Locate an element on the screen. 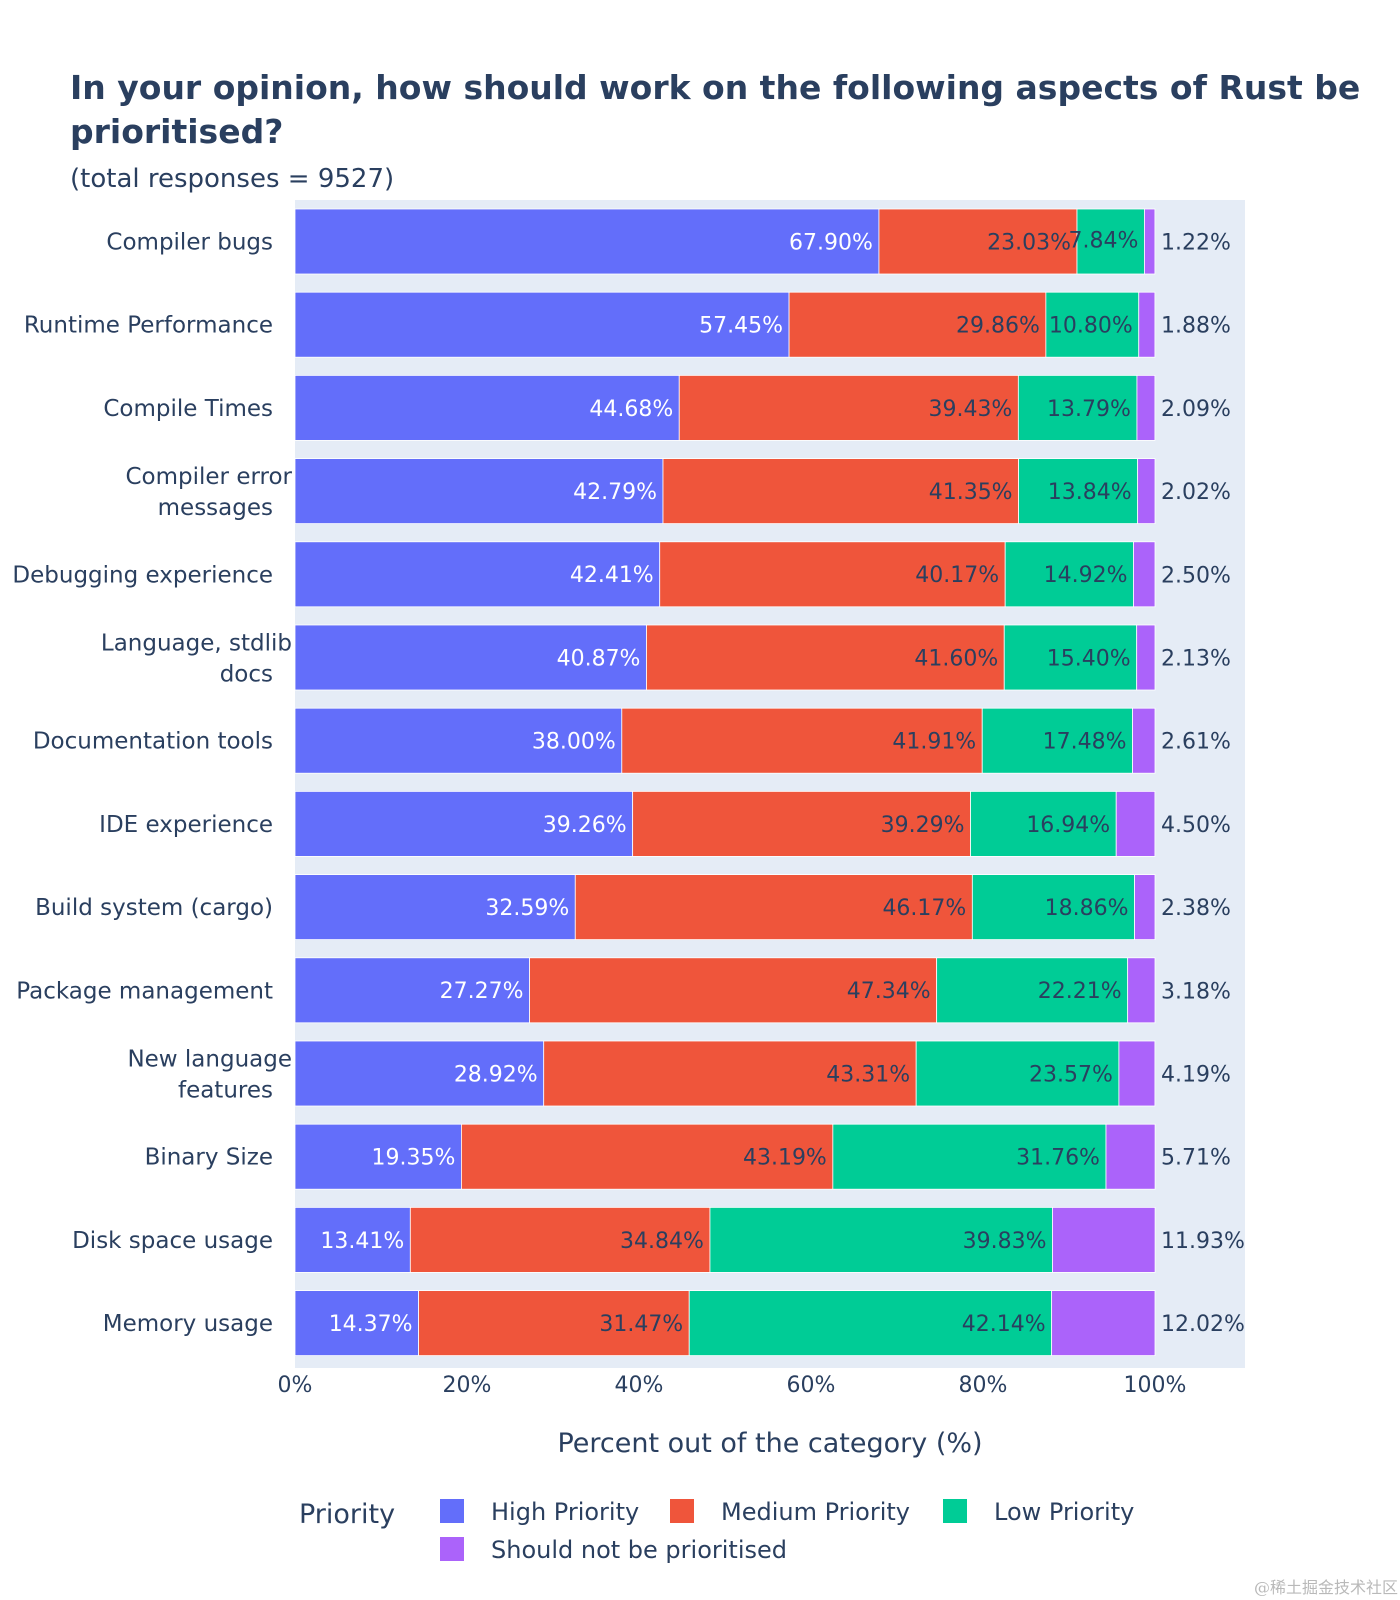 The width and height of the screenshot is (1400, 1600). category-label: Language, stdlib docs is located at coordinates (196, 659).